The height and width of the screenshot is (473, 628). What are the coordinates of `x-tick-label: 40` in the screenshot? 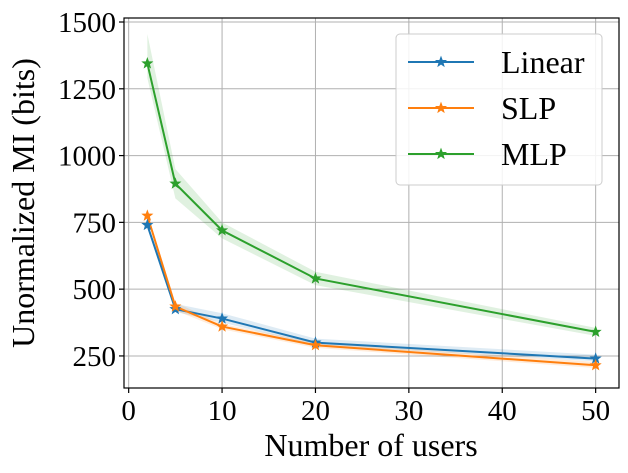 It's located at (502, 411).